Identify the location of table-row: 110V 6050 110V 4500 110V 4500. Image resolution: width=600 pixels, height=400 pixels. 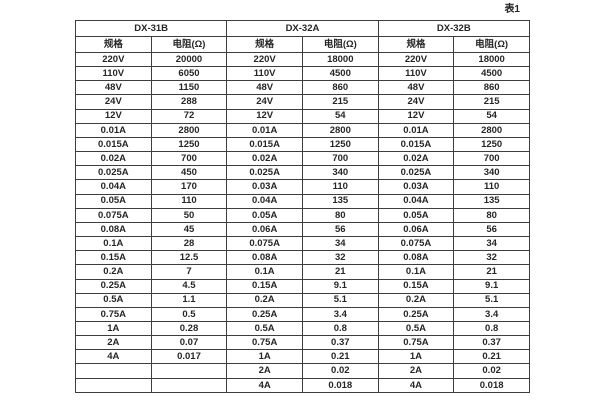
(302, 74).